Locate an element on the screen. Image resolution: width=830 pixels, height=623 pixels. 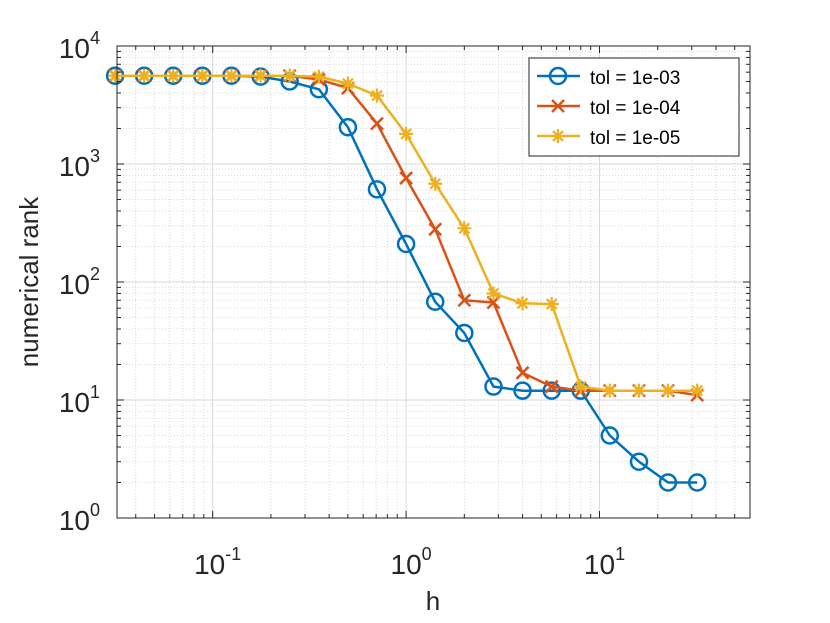
legend-entry-2: tol = 1e-04 is located at coordinates (609, 108).